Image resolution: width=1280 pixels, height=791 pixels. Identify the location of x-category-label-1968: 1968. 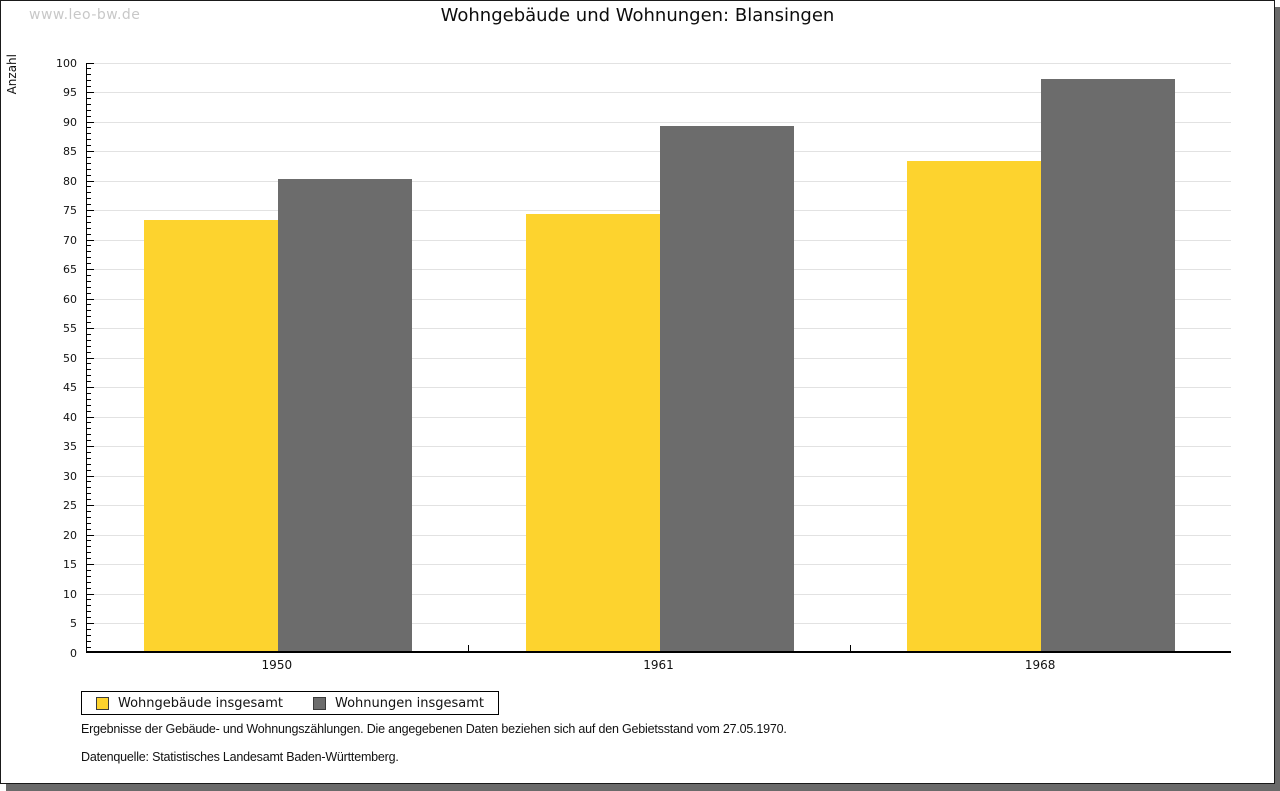
(1040, 665).